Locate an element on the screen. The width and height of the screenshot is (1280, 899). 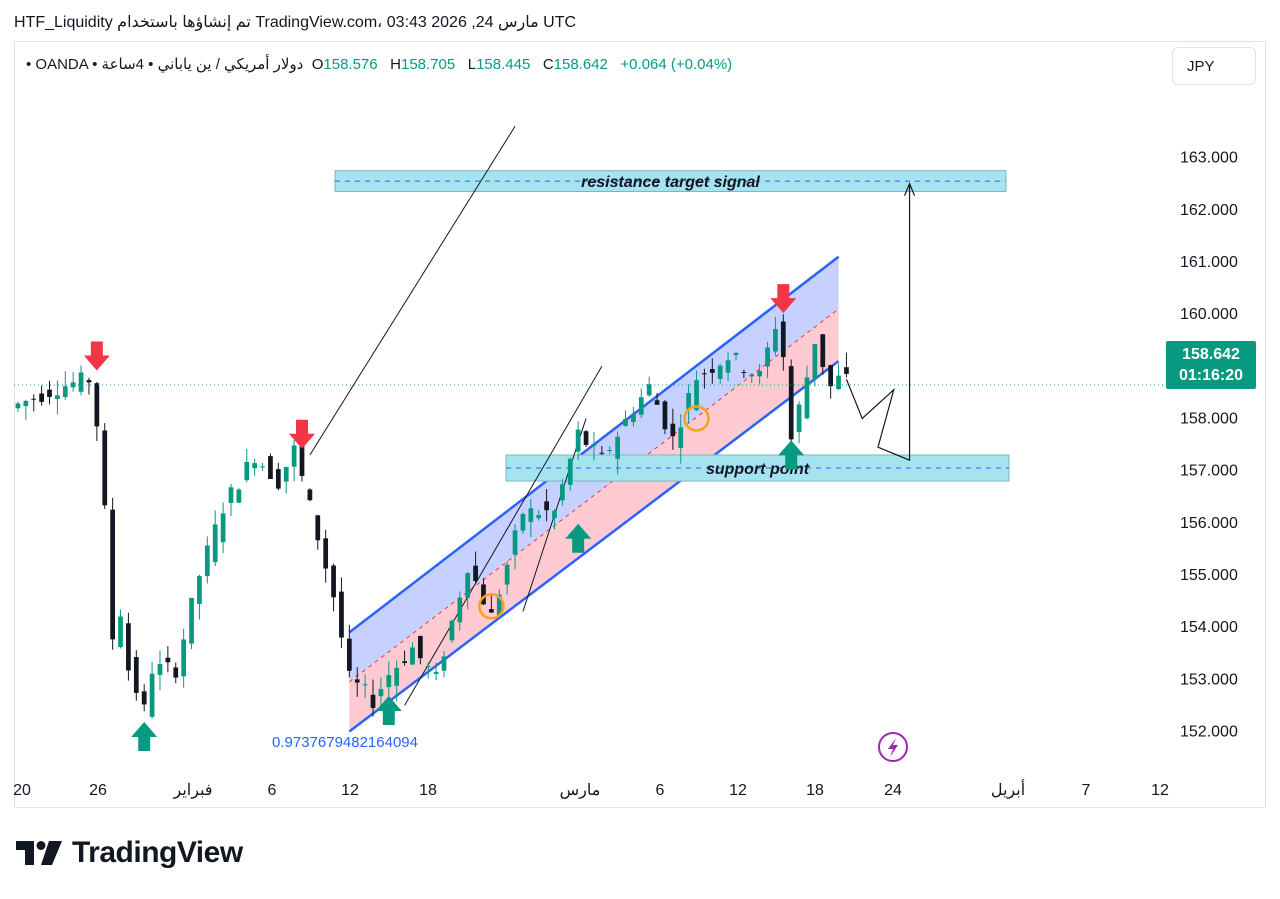
lightning-icon is located at coordinates (893, 747).